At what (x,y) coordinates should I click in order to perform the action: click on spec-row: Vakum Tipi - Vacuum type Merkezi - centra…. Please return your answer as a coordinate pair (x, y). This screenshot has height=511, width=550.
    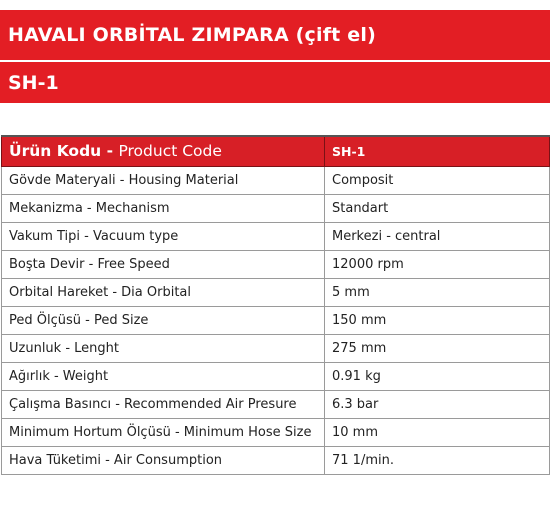
    Looking at the image, I should click on (275, 236).